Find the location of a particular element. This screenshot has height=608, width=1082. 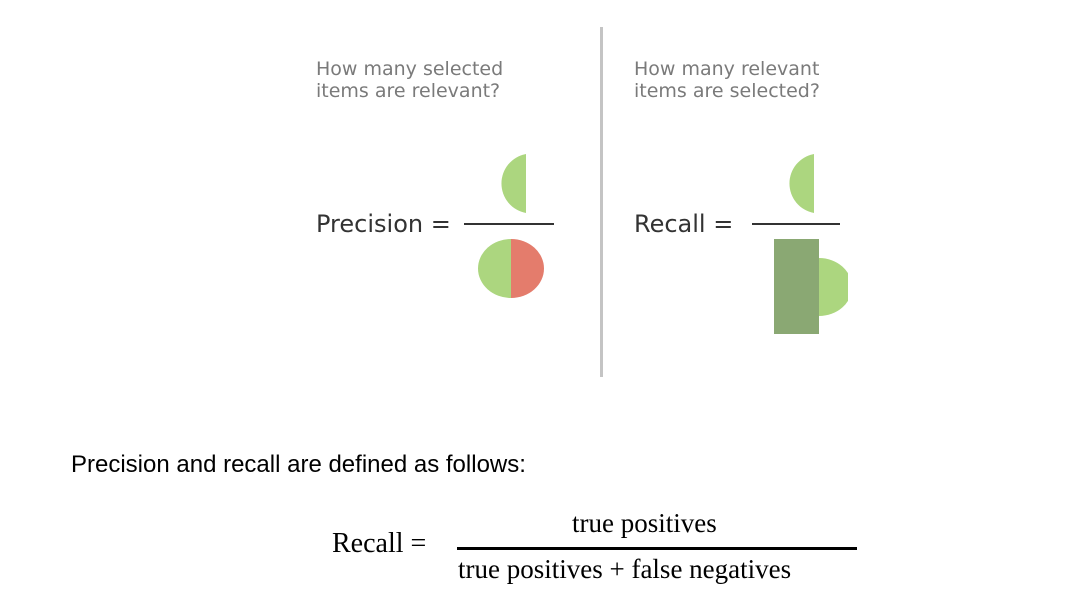

recall-label: Recall = is located at coordinates (684, 224).